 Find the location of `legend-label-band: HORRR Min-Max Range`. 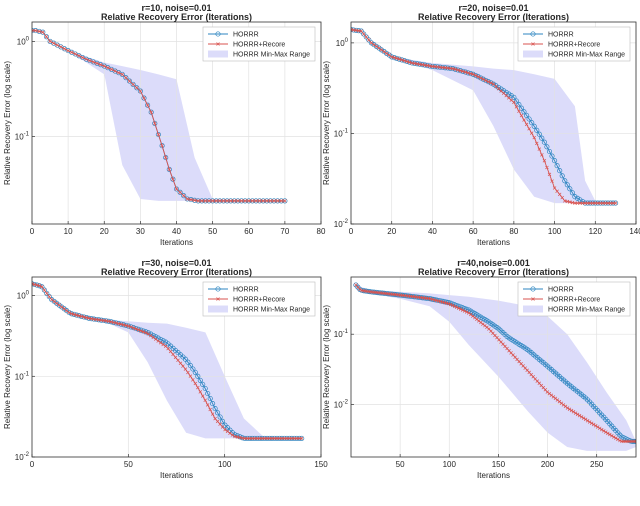

legend-label-band: HORRR Min-Max Range is located at coordinates (271, 310).